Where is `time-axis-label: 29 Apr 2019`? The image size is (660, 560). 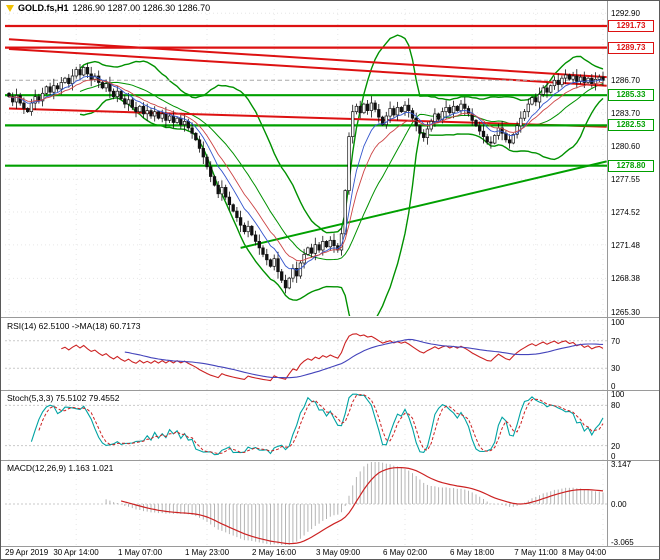
time-axis-label: 29 Apr 2019 is located at coordinates (27, 552).